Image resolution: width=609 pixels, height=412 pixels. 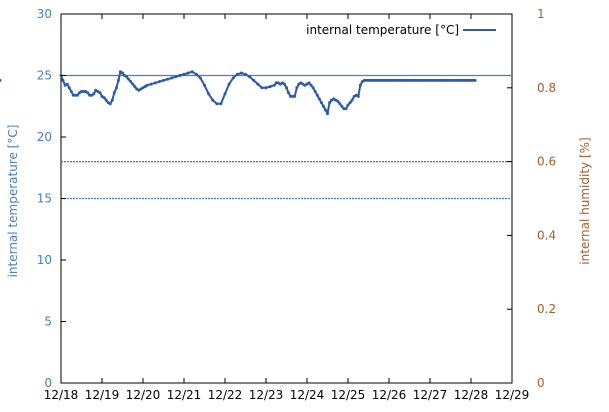 What do you see at coordinates (348, 395) in the screenshot?
I see `x-tick-label: 12/25` at bounding box center [348, 395].